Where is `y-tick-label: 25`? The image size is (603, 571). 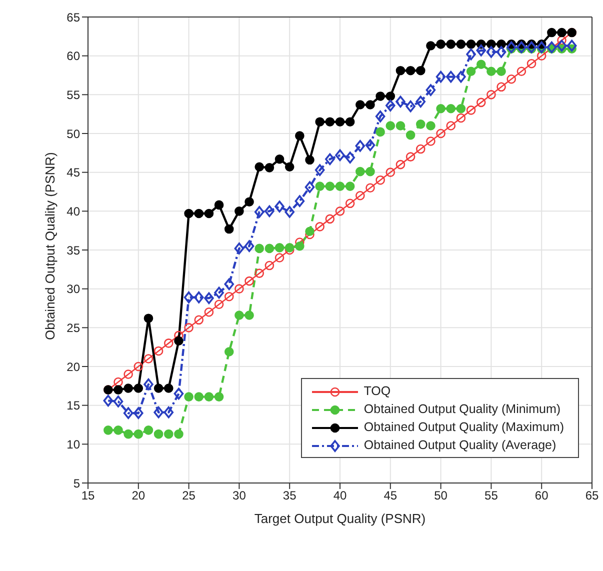 y-tick-label: 25 is located at coordinates (73, 327).